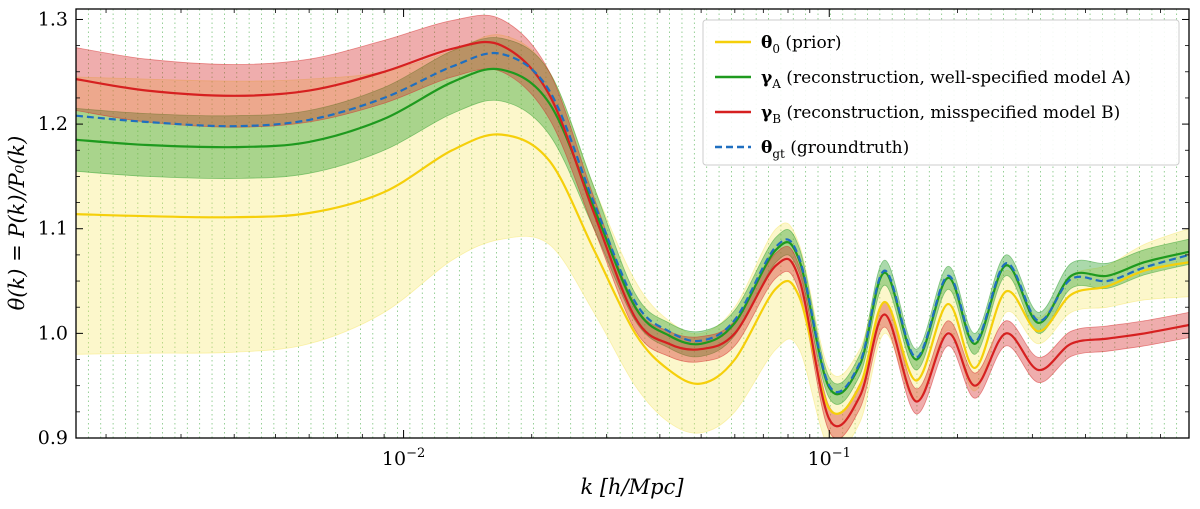 The height and width of the screenshot is (509, 1200). I want to click on legend-label: θgt (groundtruth), so click(835, 149).